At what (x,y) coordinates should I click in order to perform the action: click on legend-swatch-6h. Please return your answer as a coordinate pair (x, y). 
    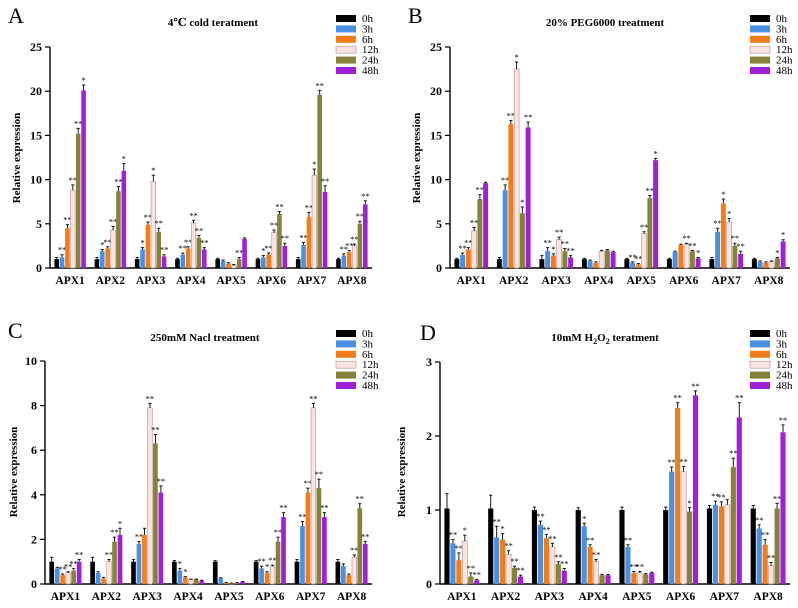
    Looking at the image, I should click on (346, 39).